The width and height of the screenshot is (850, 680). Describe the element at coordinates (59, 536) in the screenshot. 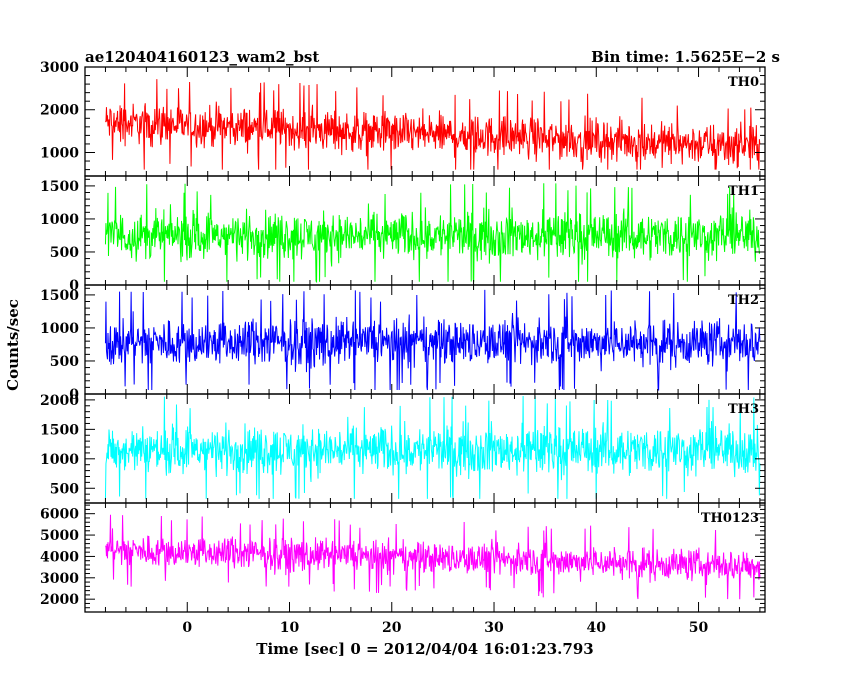

I see `y-tick-label: 5000` at that location.